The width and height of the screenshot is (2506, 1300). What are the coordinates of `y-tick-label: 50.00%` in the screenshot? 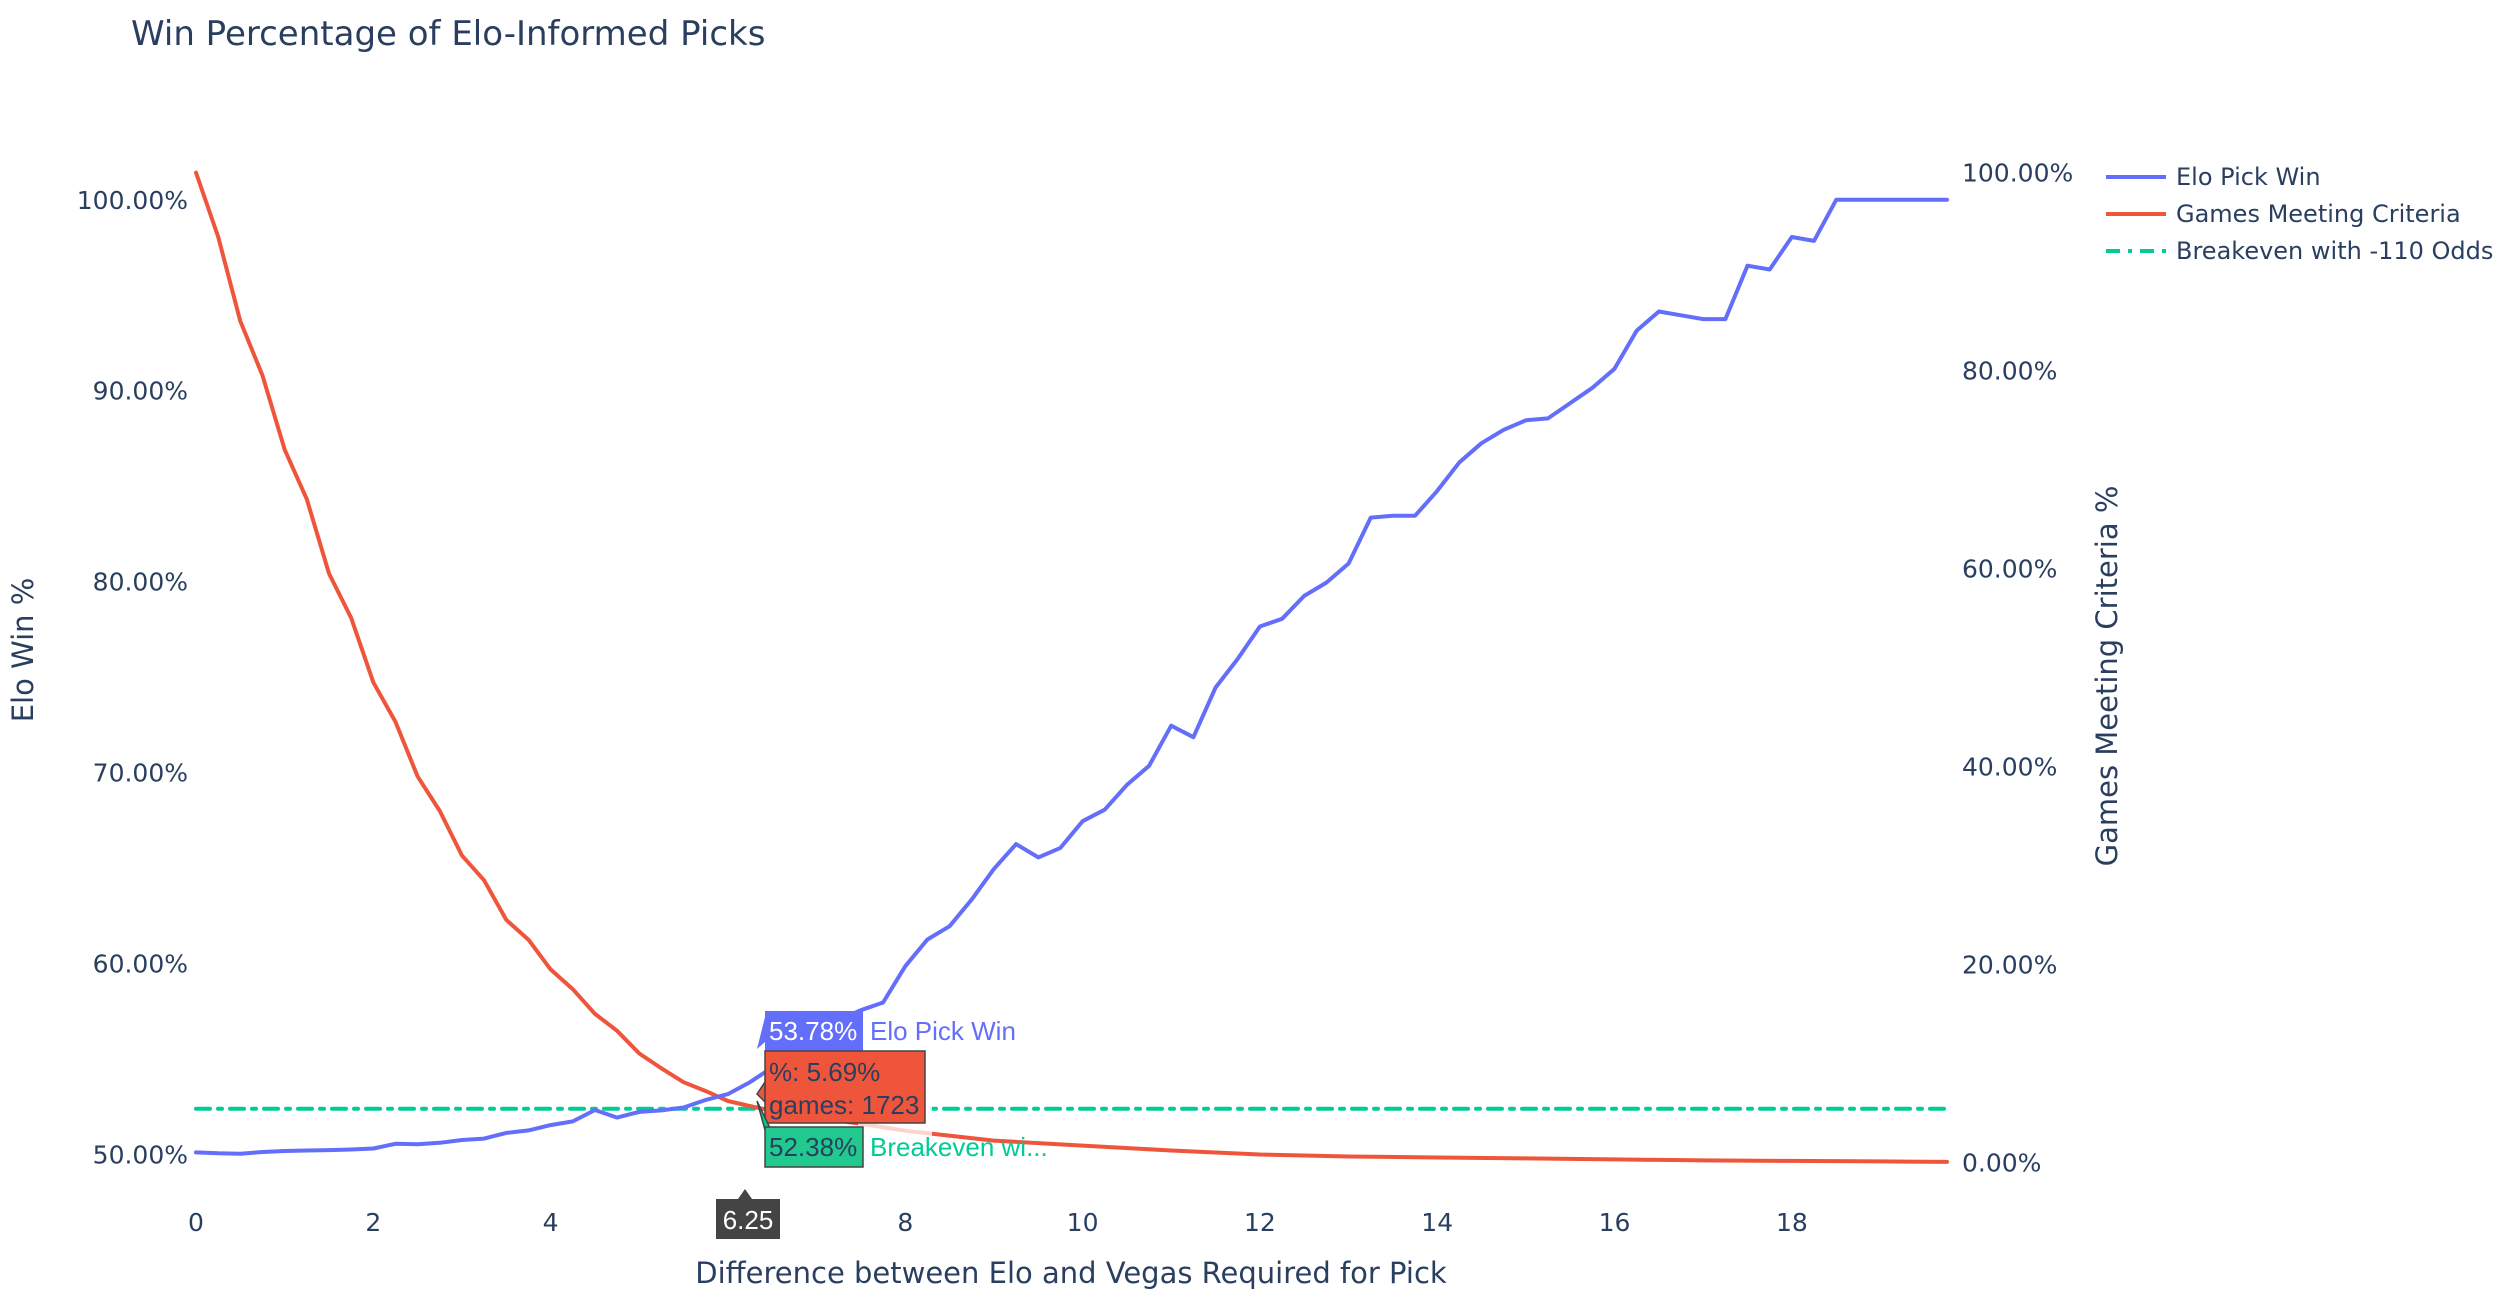 It's located at (140, 1154).